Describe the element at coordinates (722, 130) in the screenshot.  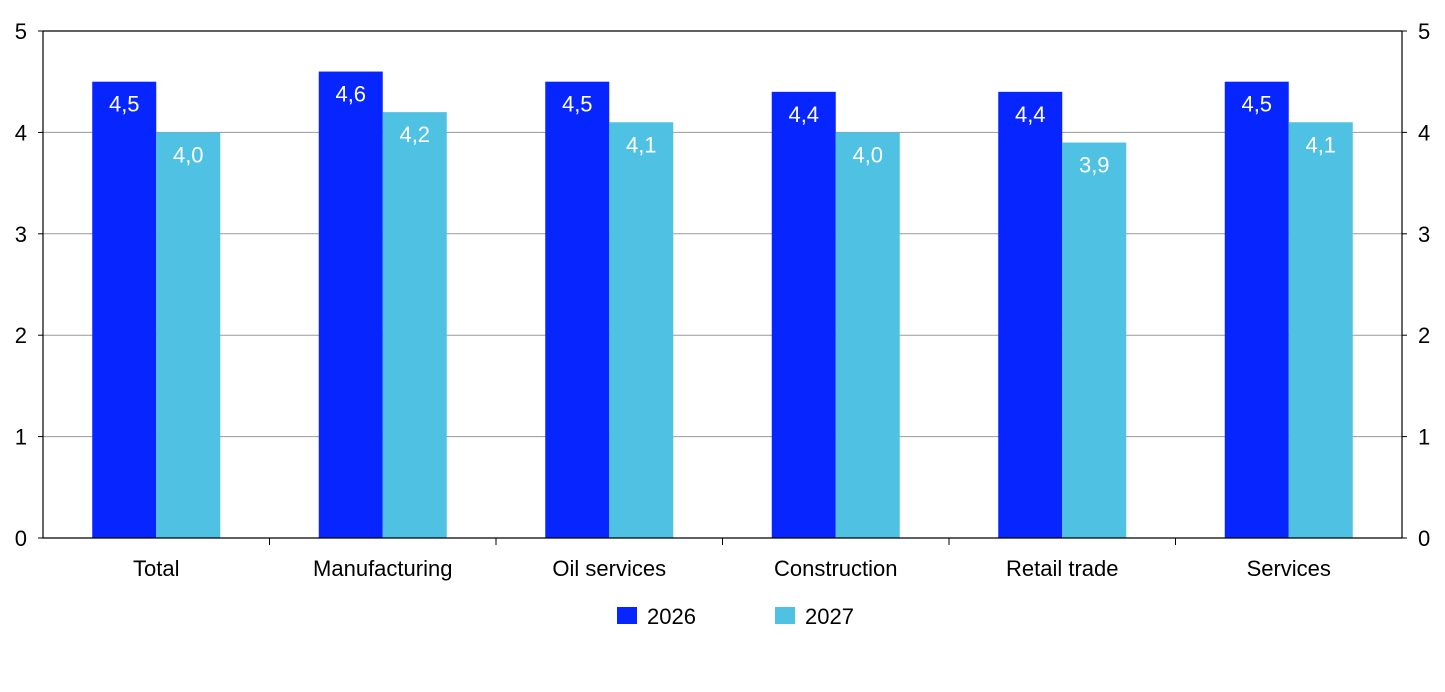
I see `data-labels: 4,5 4,0 4,6 4,2 4,5 4,1 4,4 4,0 4,4 3,9 4,5 4,1` at that location.